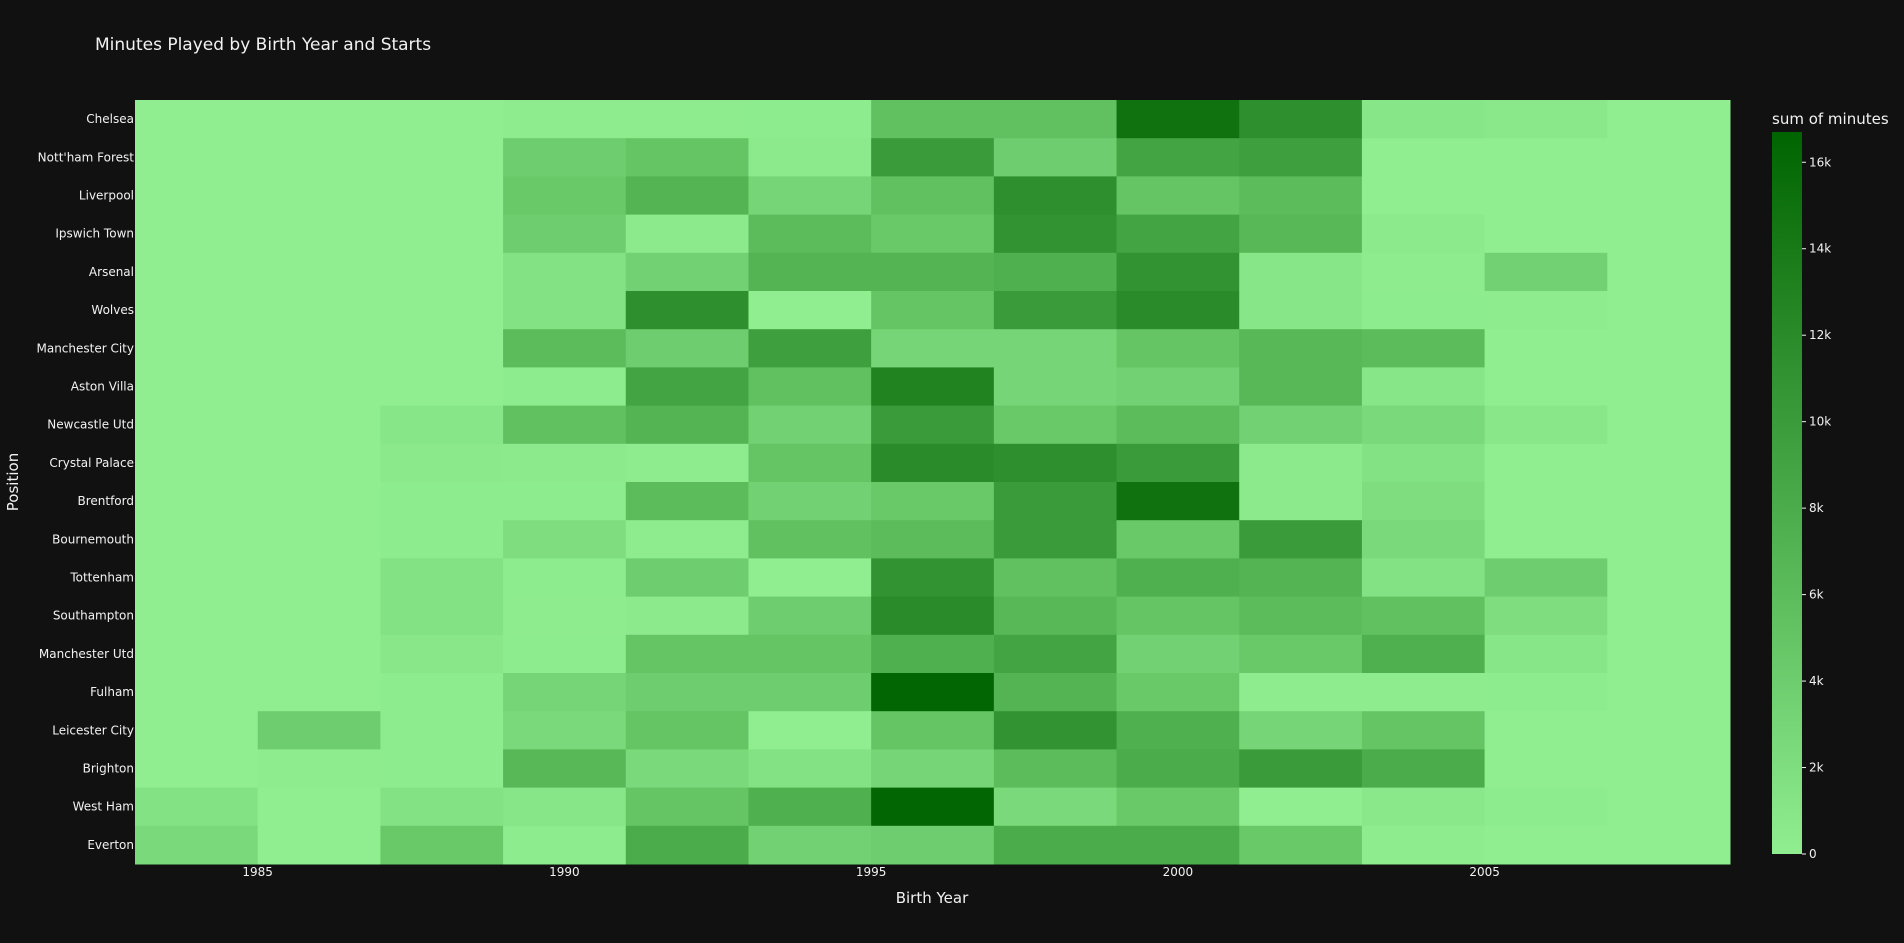 The width and height of the screenshot is (1904, 943). Describe the element at coordinates (263, 45) in the screenshot. I see `chart-title: Minutes Played by Birth Year and Starts` at that location.